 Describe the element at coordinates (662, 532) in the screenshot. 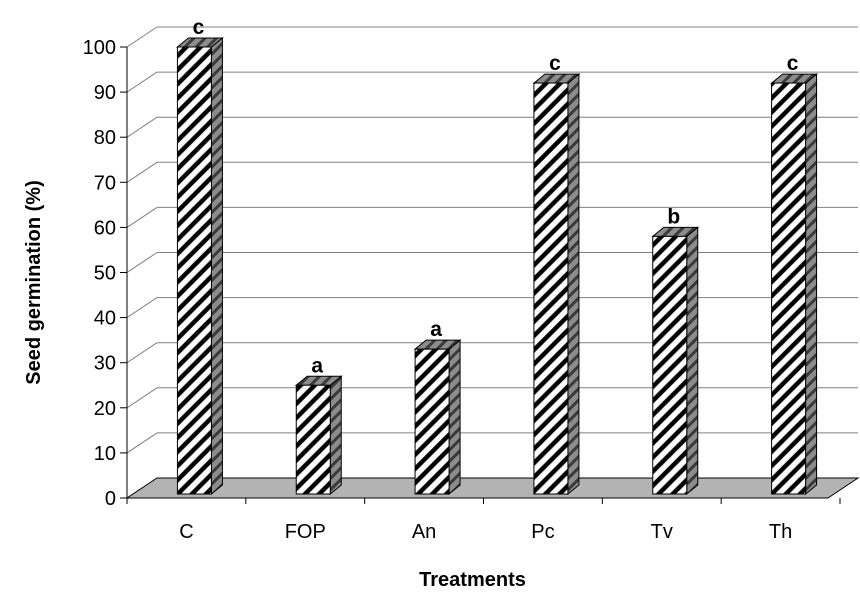

I see `x-tick-label: Tv` at that location.